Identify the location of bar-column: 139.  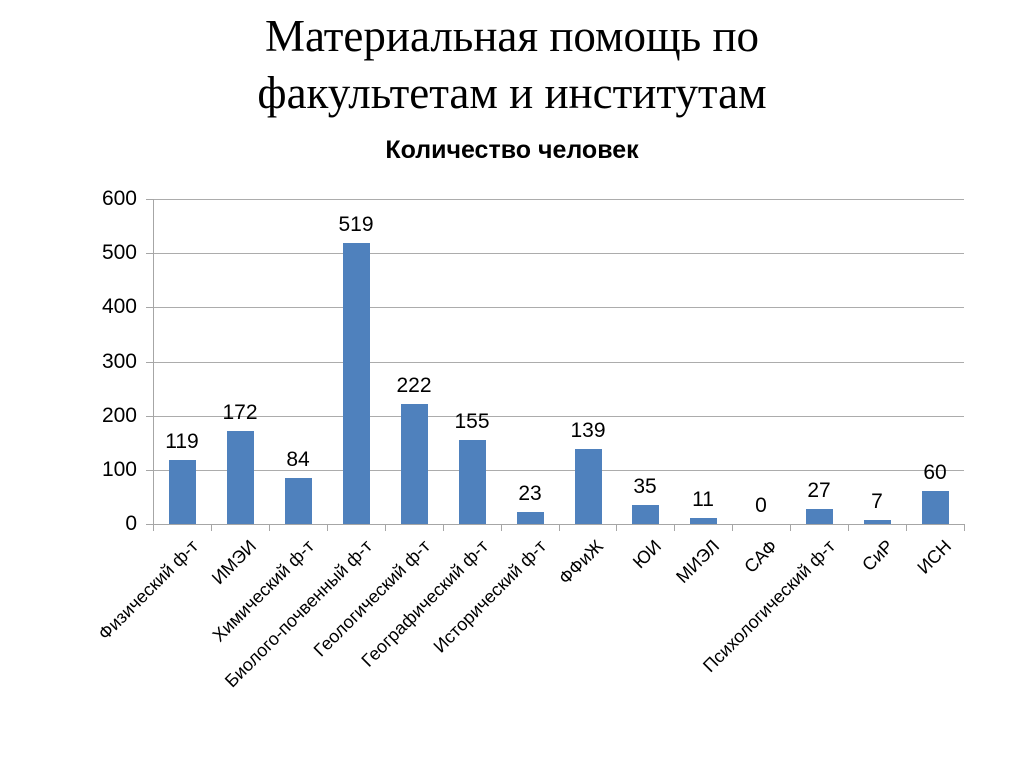
(588, 361).